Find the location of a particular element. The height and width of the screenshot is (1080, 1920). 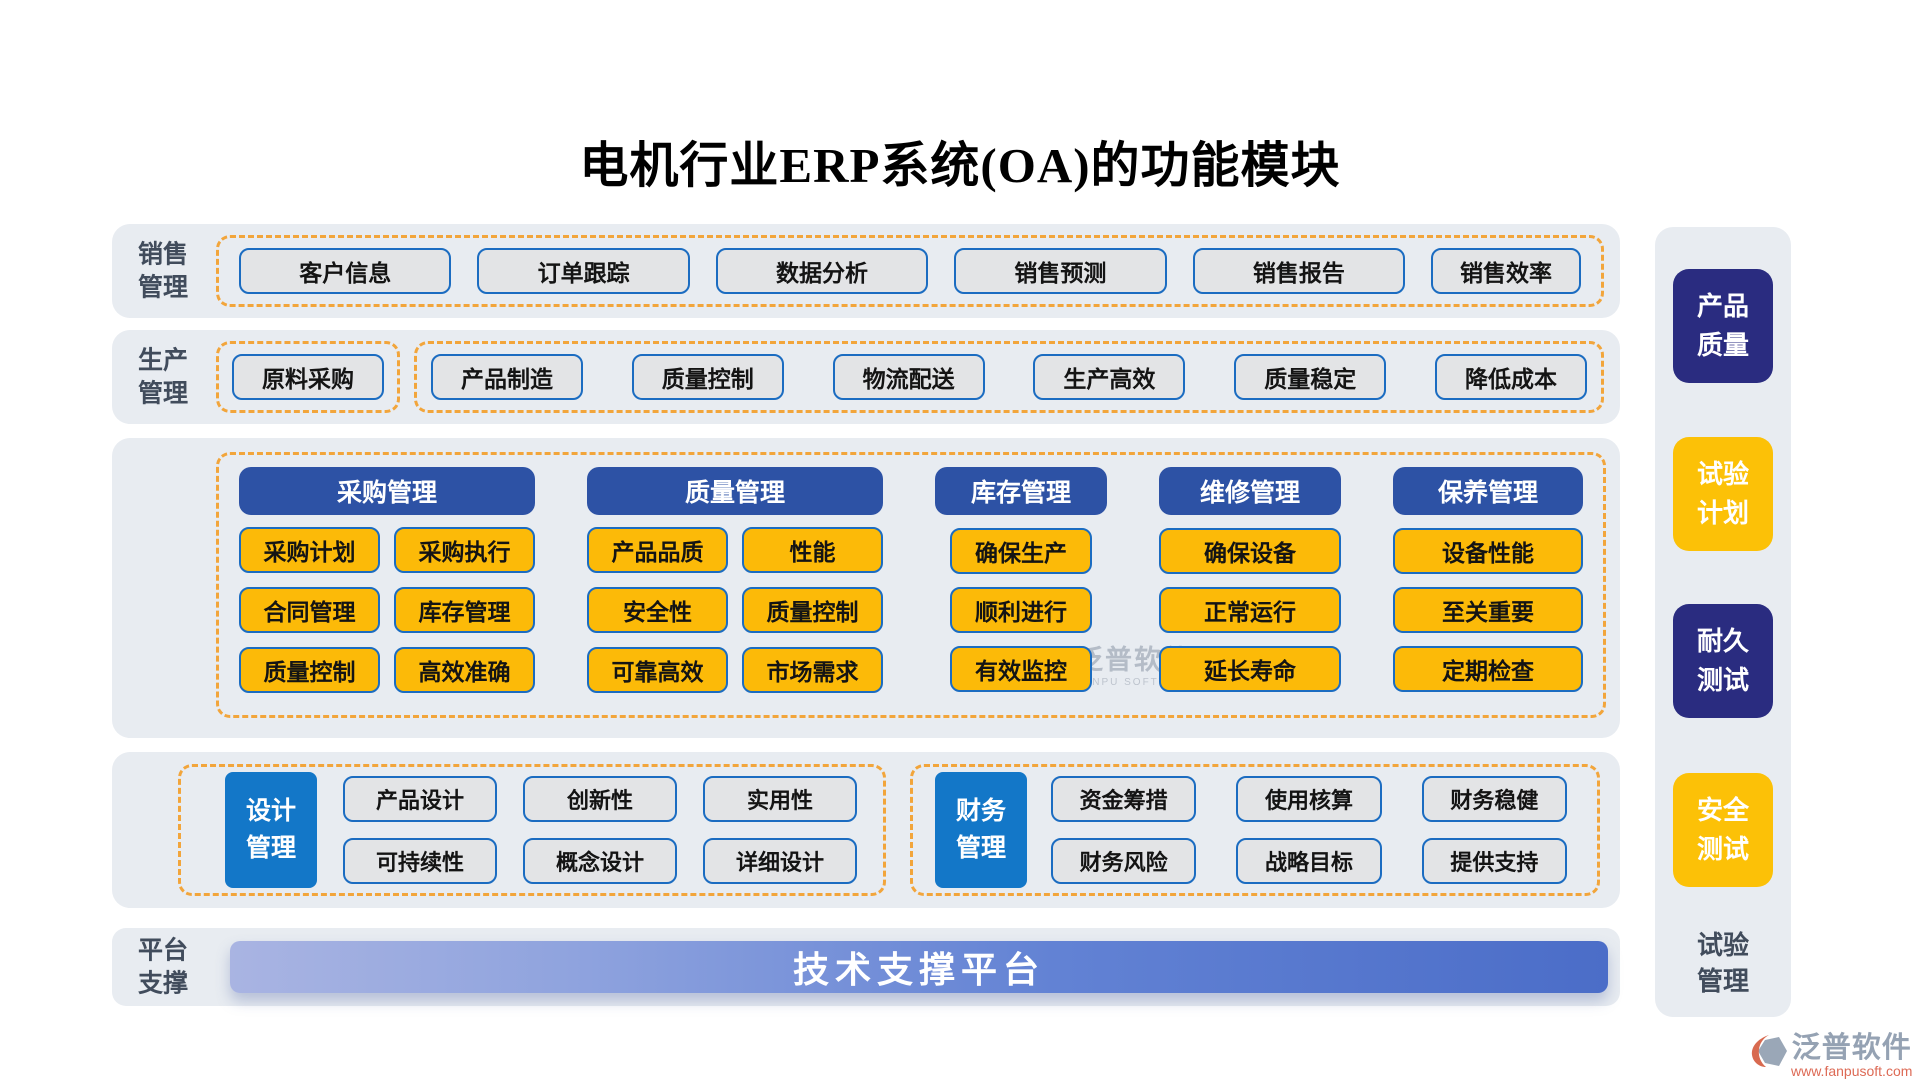

finance-management-group: 财务 管理 资金筹措 使用核算 财务稳健 财务风险 战略目标 提供支持 is located at coordinates (1255, 830).